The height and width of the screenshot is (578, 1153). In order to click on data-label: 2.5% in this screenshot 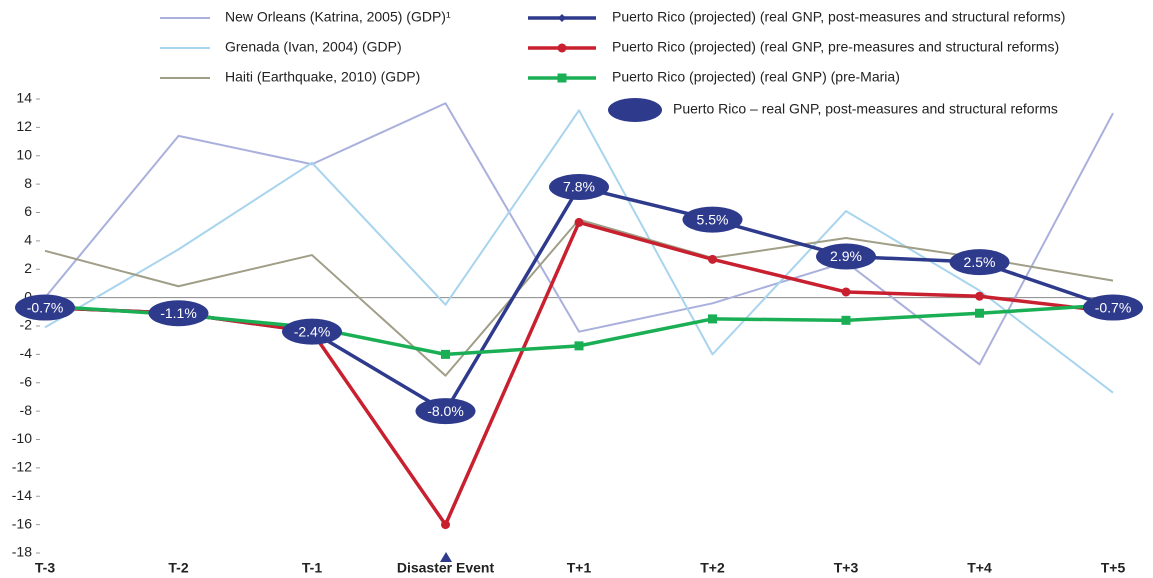, I will do `click(980, 262)`.